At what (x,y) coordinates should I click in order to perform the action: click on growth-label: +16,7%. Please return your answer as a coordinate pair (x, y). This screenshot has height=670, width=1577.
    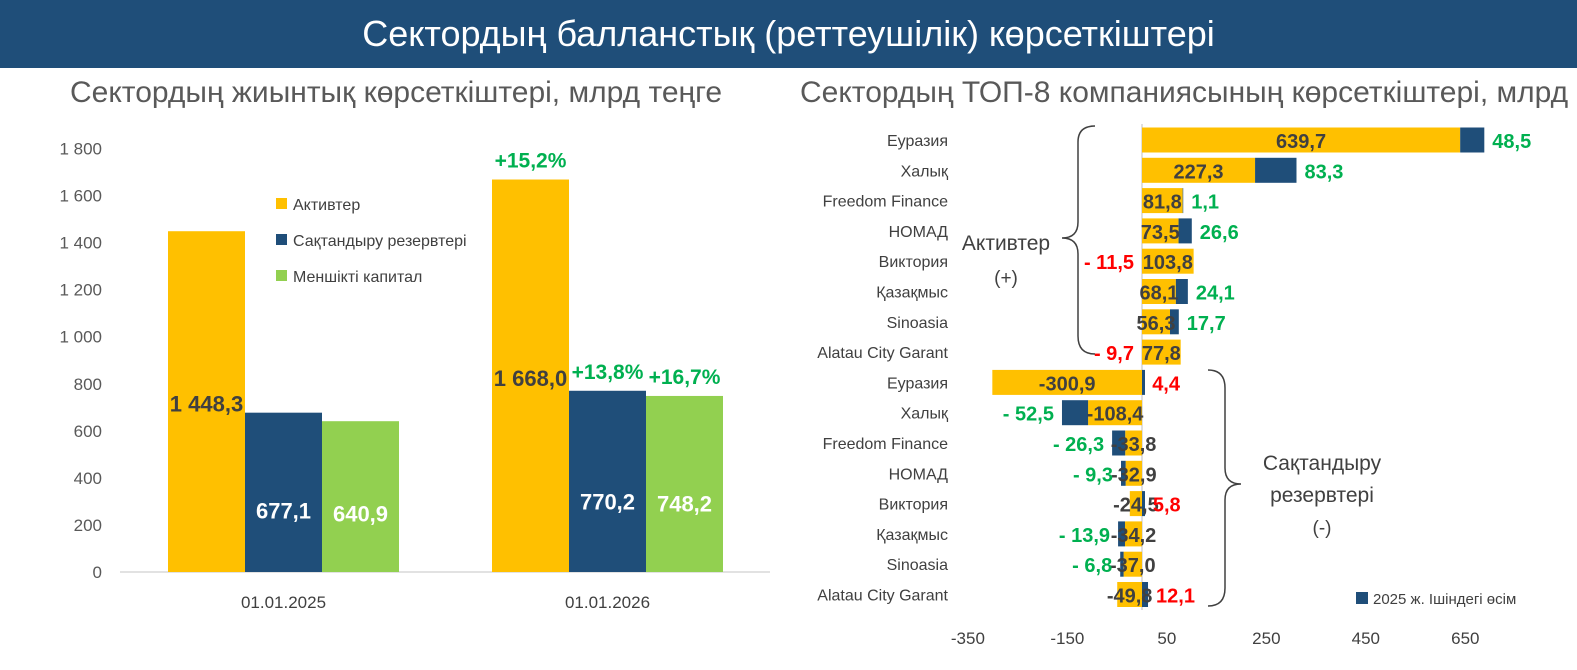
    Looking at the image, I should click on (685, 377).